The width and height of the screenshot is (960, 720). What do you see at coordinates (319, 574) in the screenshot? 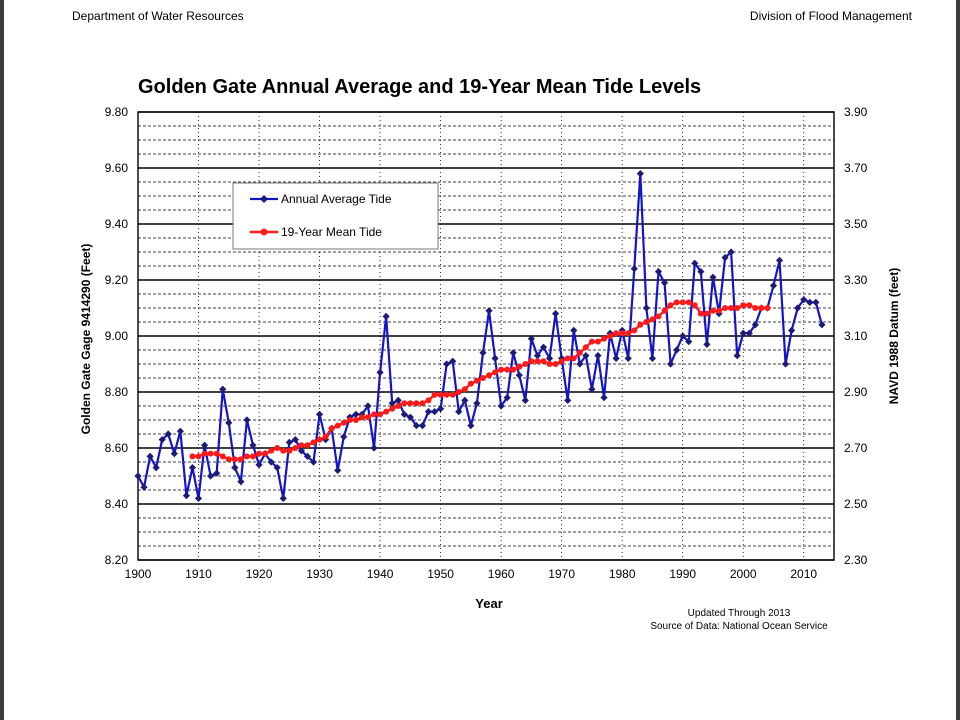
I see `x-tick-label: 1930` at bounding box center [319, 574].